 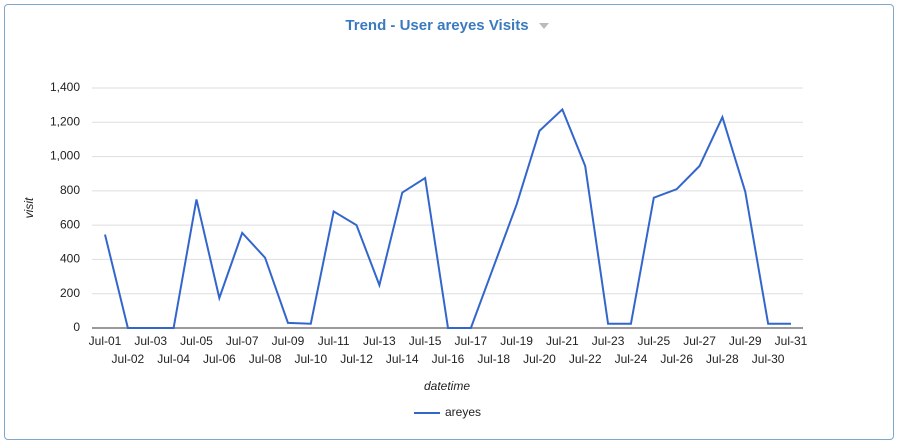 What do you see at coordinates (516, 341) in the screenshot?
I see `x-tick-label: Jul-19` at bounding box center [516, 341].